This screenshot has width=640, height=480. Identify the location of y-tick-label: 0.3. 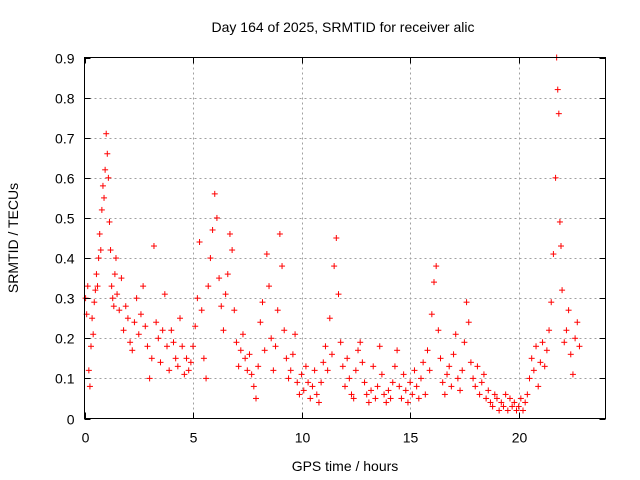
(65, 299).